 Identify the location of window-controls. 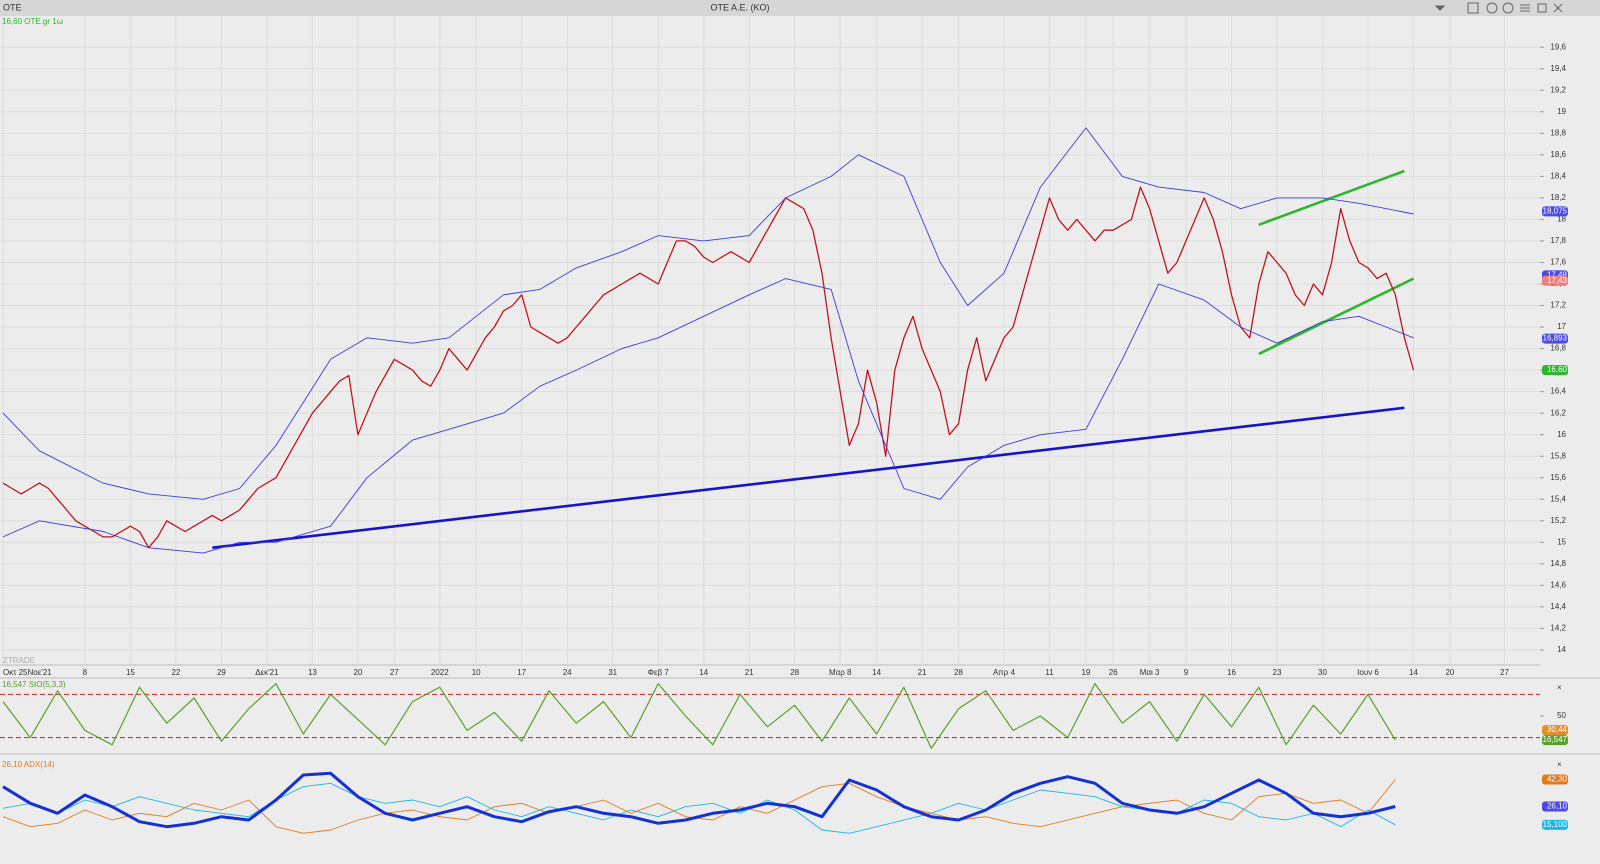
(1498, 8).